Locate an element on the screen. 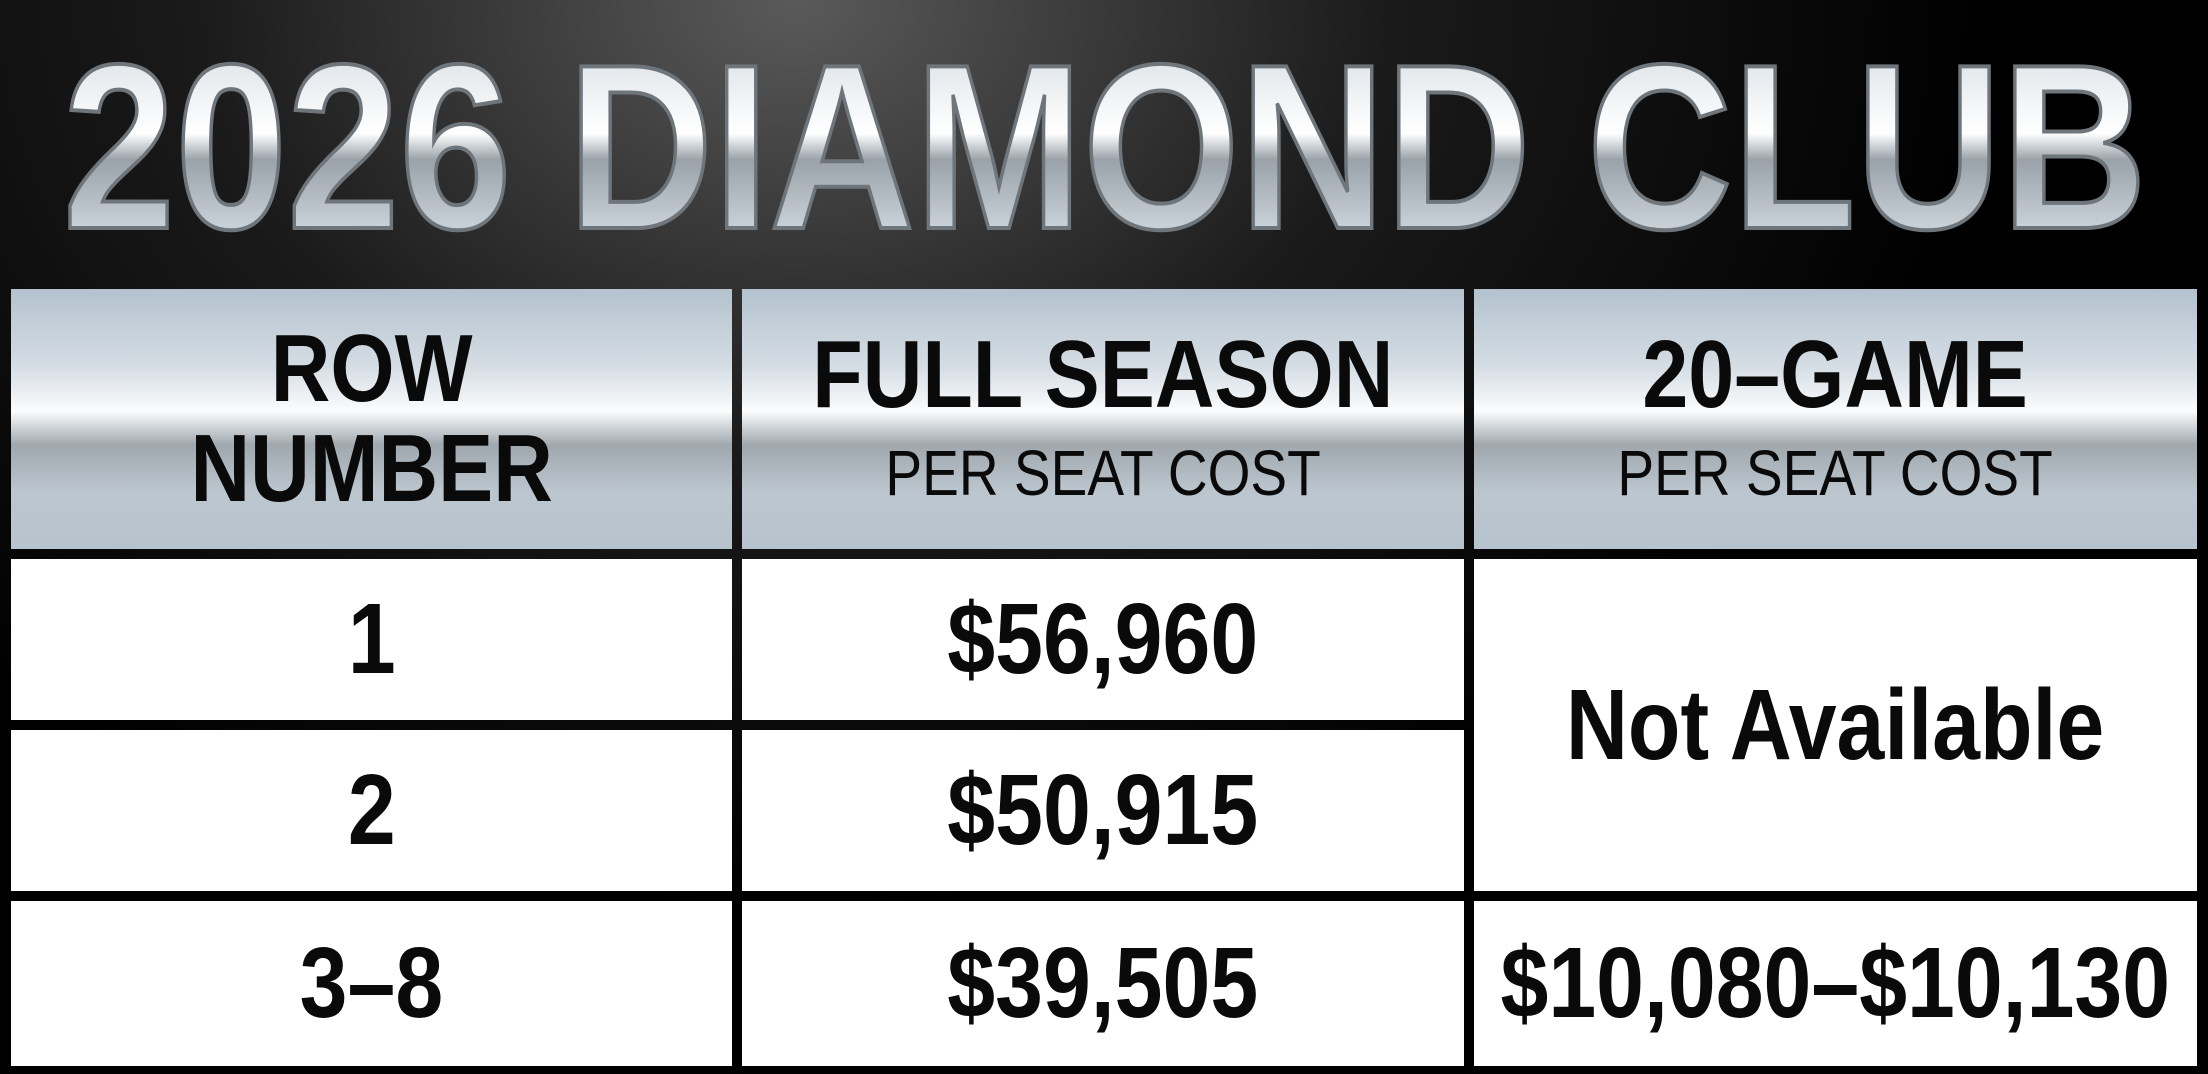  table-cell: 1 is located at coordinates (371, 639).